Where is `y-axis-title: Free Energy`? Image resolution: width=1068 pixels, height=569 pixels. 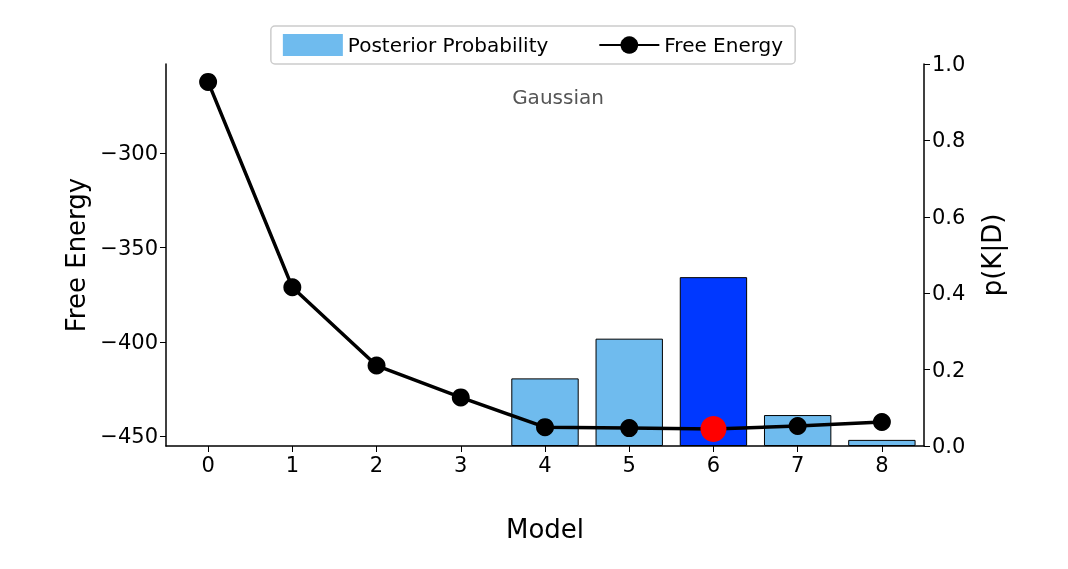
y-axis-title: Free Energy is located at coordinates (76, 255).